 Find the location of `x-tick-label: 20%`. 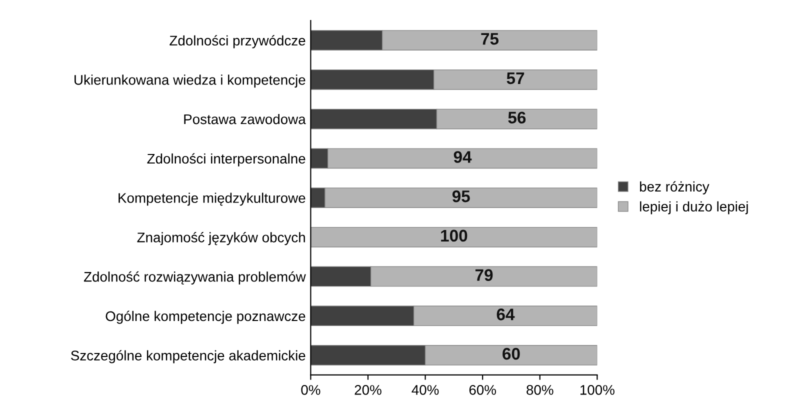

x-tick-label: 20% is located at coordinates (368, 390).